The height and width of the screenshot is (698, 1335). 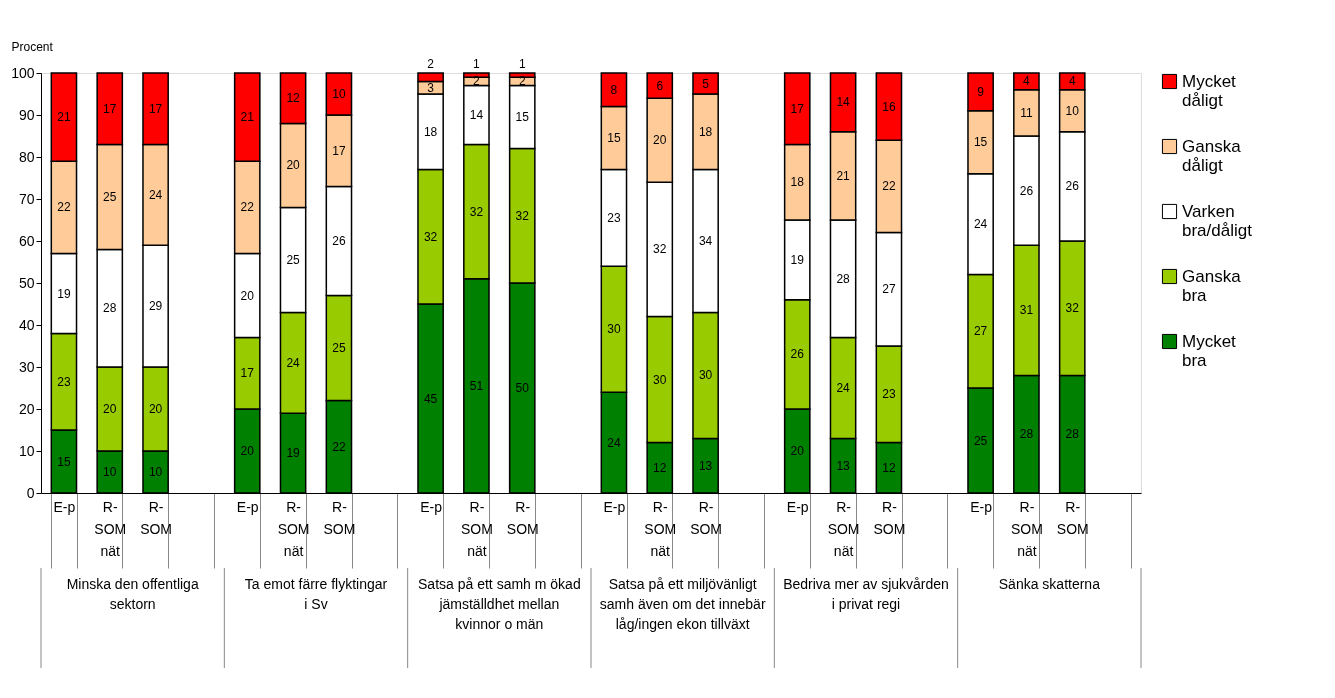 I want to click on text: Satsa på ett miljövänligt samh även om det innebär låg/ingen ekon tillväxt, so click(x=682, y=604).